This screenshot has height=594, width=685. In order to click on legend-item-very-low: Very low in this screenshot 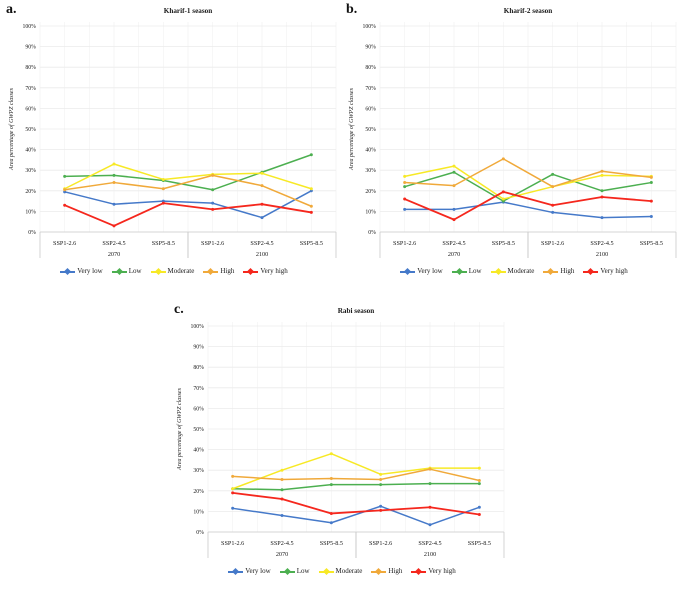, I will do `click(81, 272)`.